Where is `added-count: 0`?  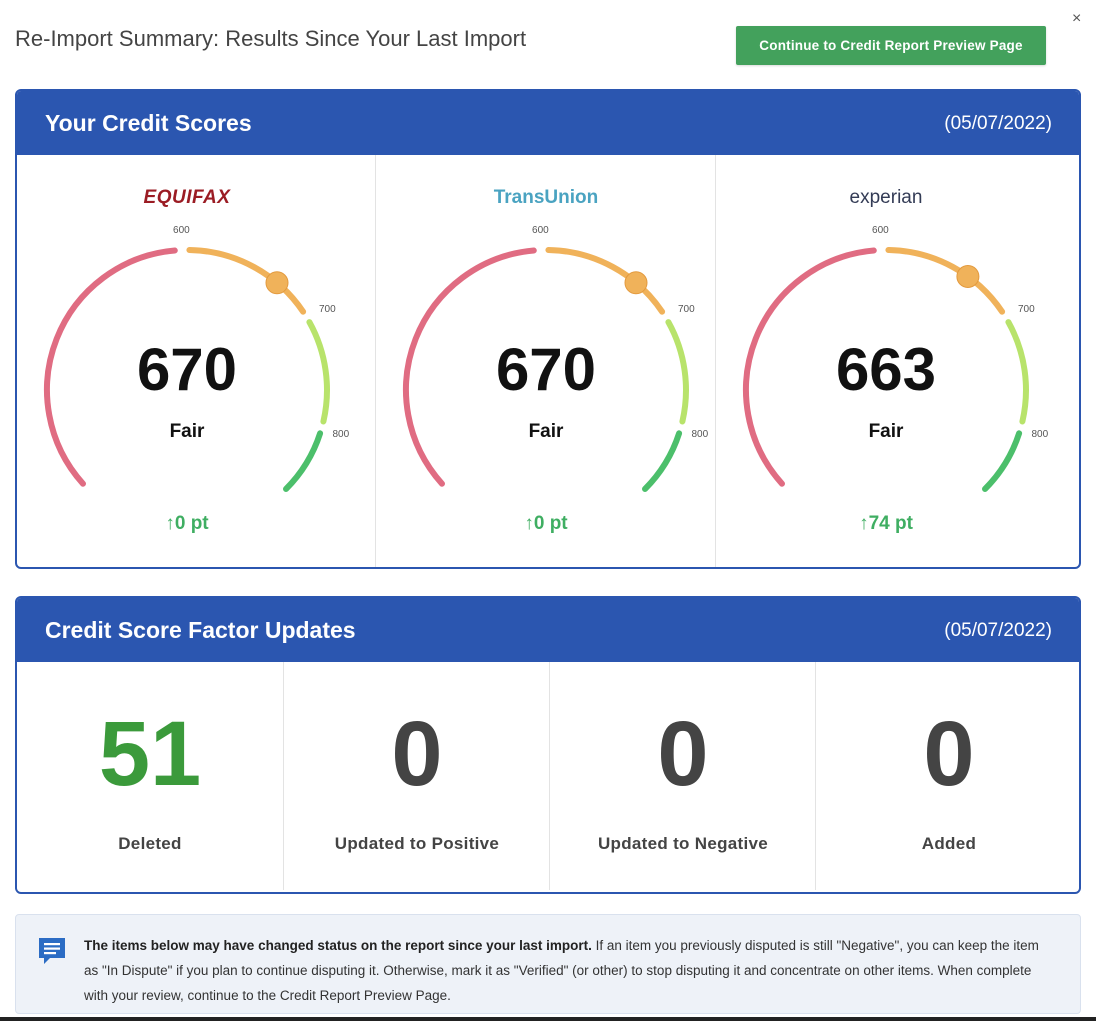
added-count: 0 is located at coordinates (949, 754).